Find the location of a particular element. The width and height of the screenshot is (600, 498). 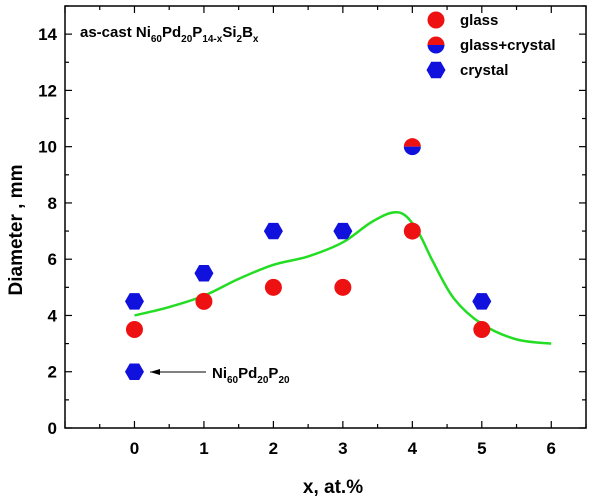

legend: glass glass+crystal crystal is located at coordinates (491, 45).